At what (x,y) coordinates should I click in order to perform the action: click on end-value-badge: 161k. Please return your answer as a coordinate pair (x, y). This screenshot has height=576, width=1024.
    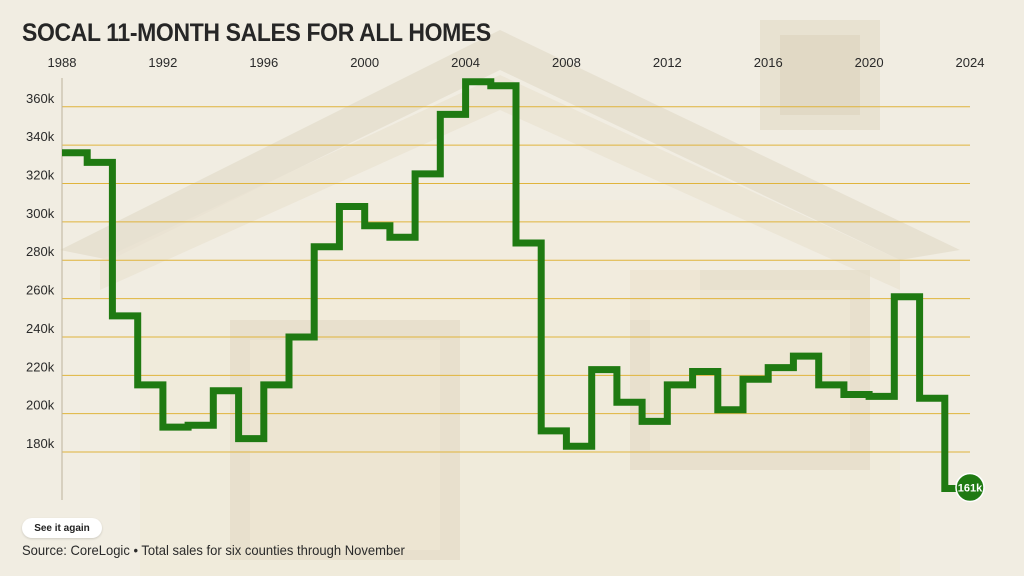
    Looking at the image, I should click on (970, 487).